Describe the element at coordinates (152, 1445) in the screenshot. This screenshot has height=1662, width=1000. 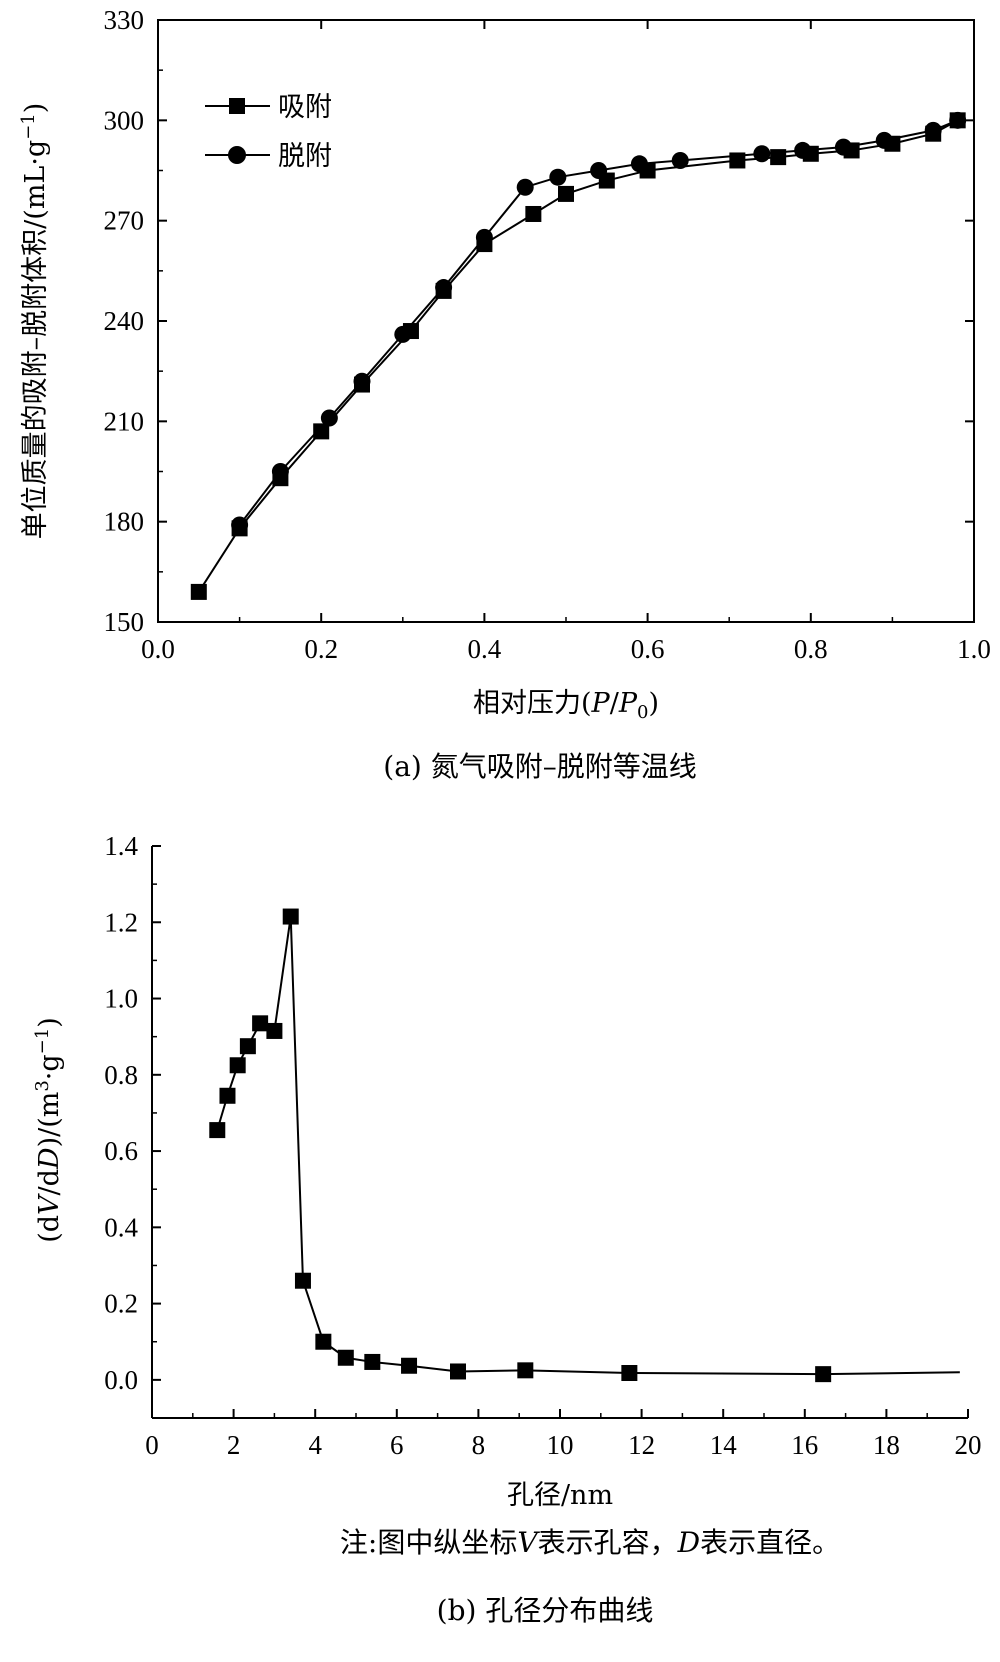
I see `x-tick-label: 0` at that location.